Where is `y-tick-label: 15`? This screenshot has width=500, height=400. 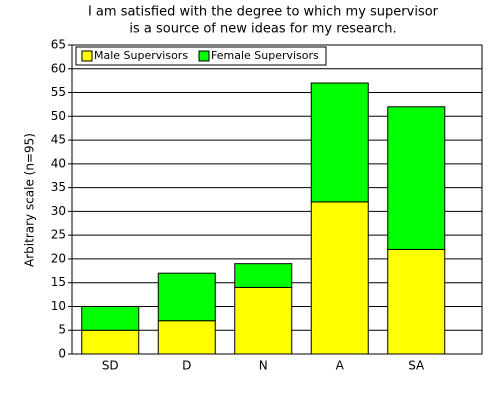
y-tick-label: 15 is located at coordinates (58, 282).